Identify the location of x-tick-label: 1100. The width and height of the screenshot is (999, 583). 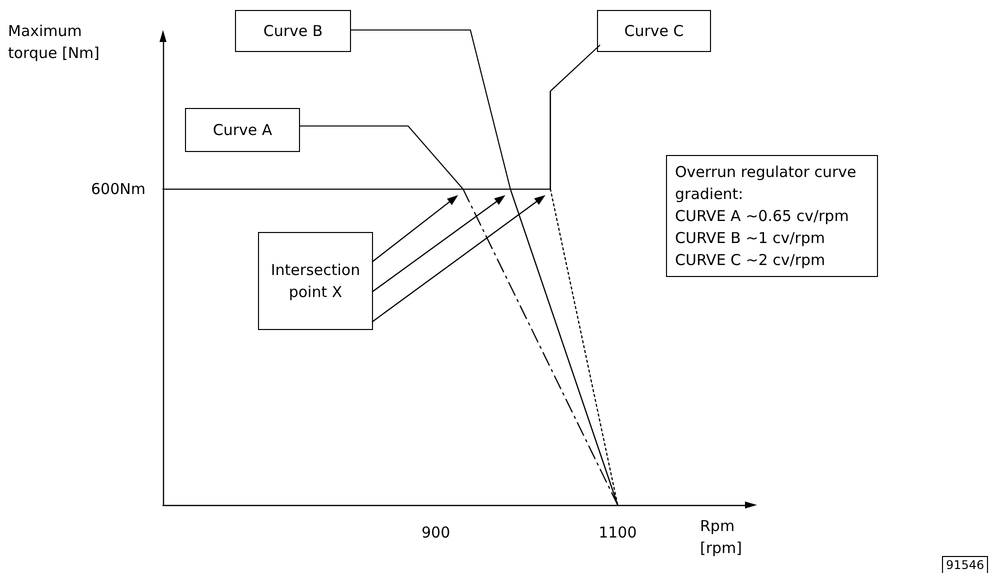
(617, 533).